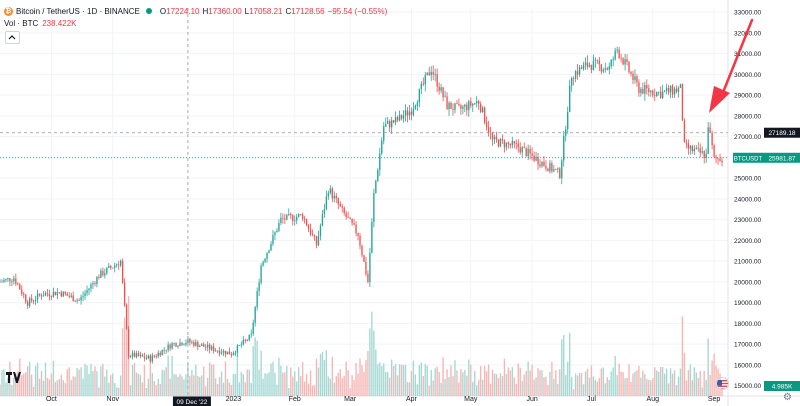 The image size is (800, 406). Describe the element at coordinates (722, 383) in the screenshot. I see `us-flag-icon` at that location.